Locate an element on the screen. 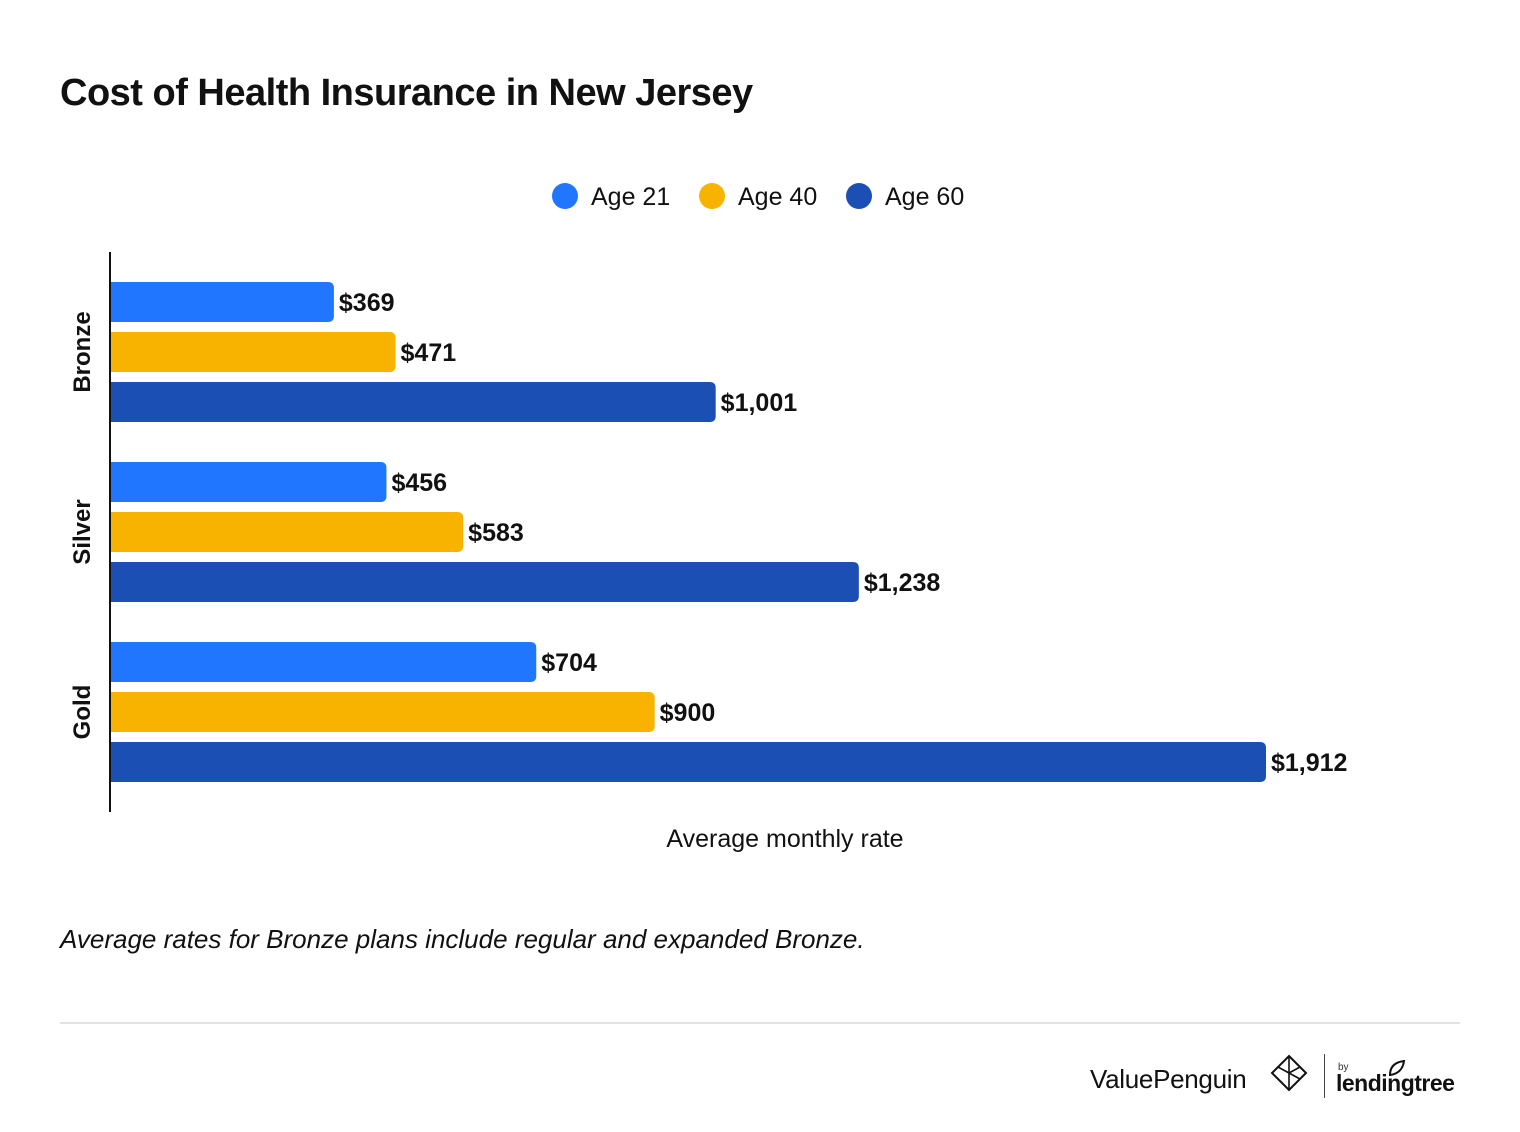  data-label-silver-age-60: $1,238 is located at coordinates (902, 583).